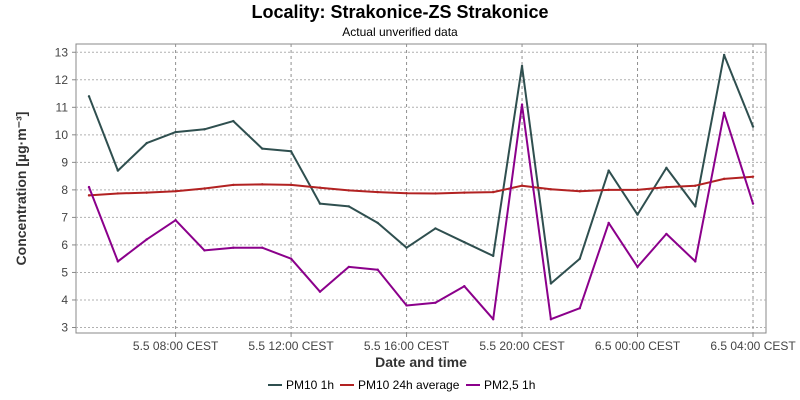 Image resolution: width=800 pixels, height=400 pixels. Describe the element at coordinates (291, 346) in the screenshot. I see `x-tick-label: 5.5 12:00 CEST` at that location.